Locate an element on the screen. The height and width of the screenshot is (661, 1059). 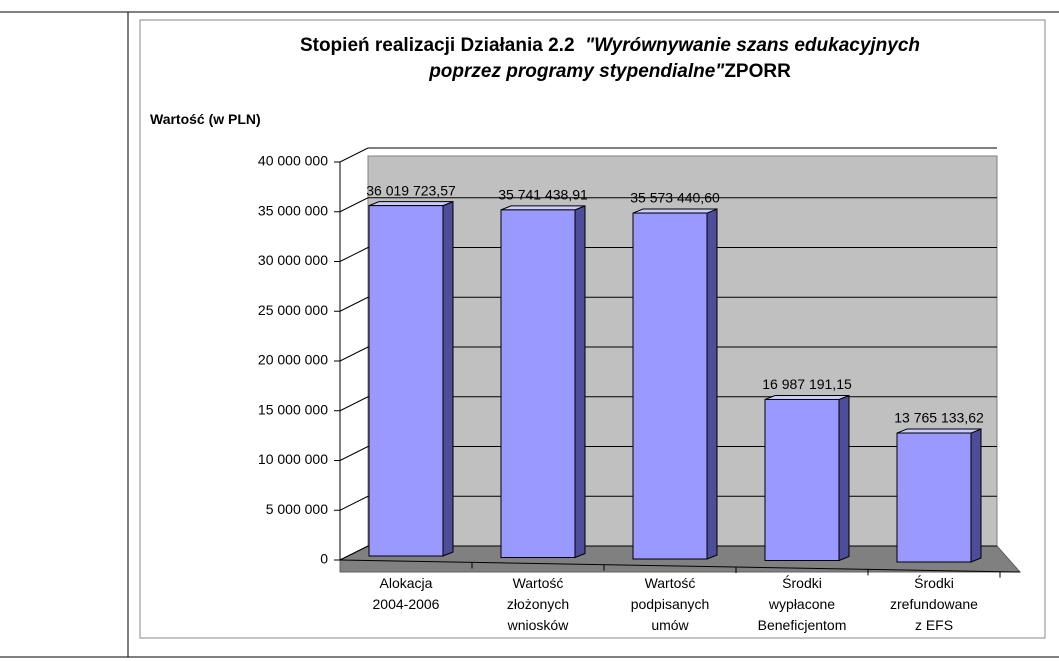
y-tick-label: 20 000 000 is located at coordinates (293, 360).